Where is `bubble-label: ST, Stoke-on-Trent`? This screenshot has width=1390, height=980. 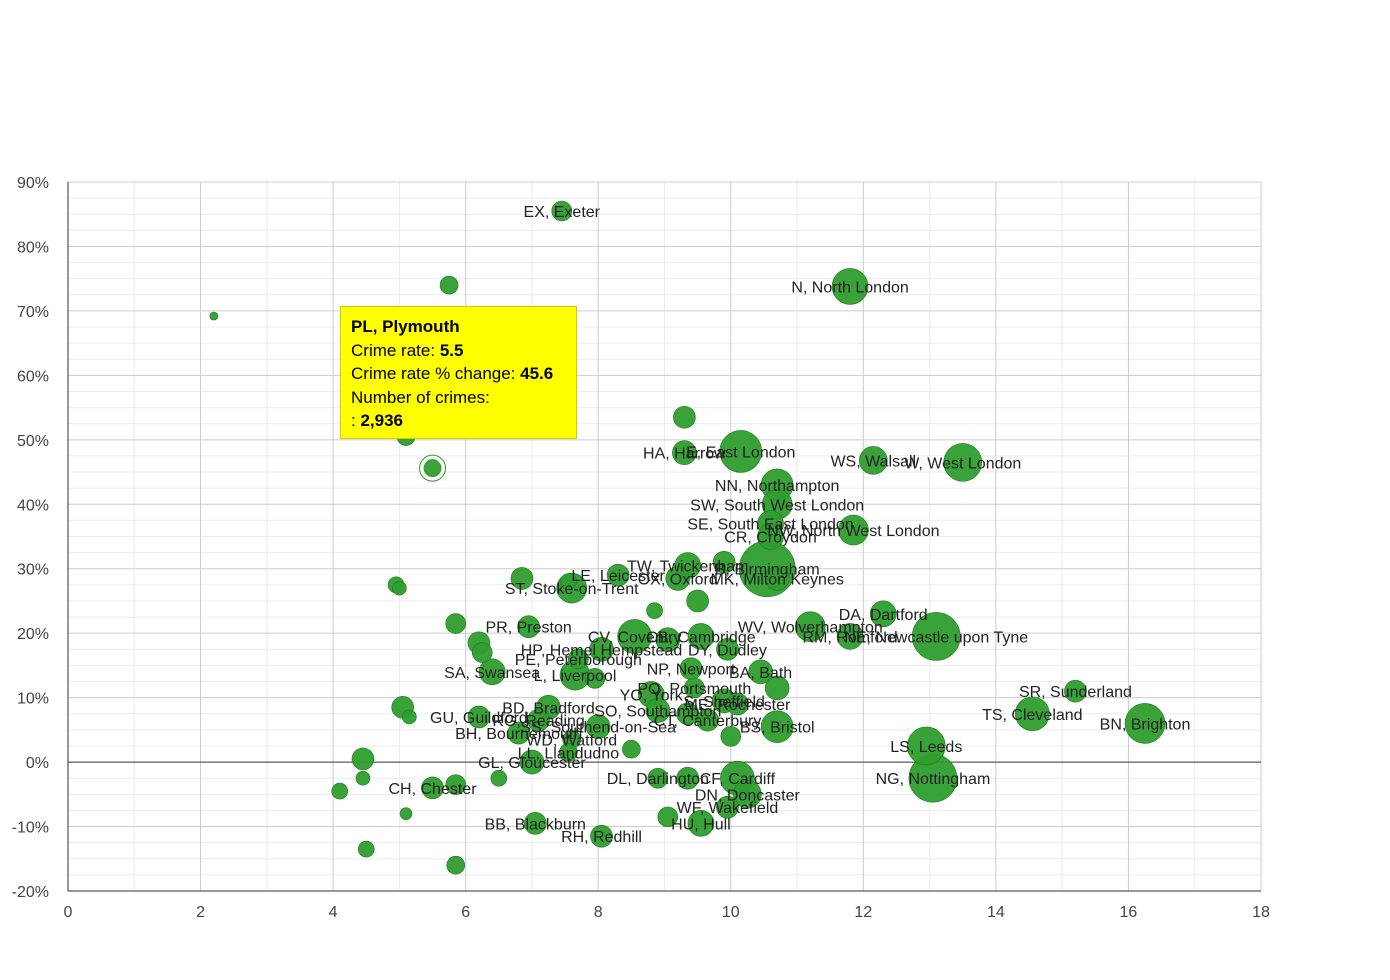 bubble-label: ST, Stoke-on-Trent is located at coordinates (572, 589).